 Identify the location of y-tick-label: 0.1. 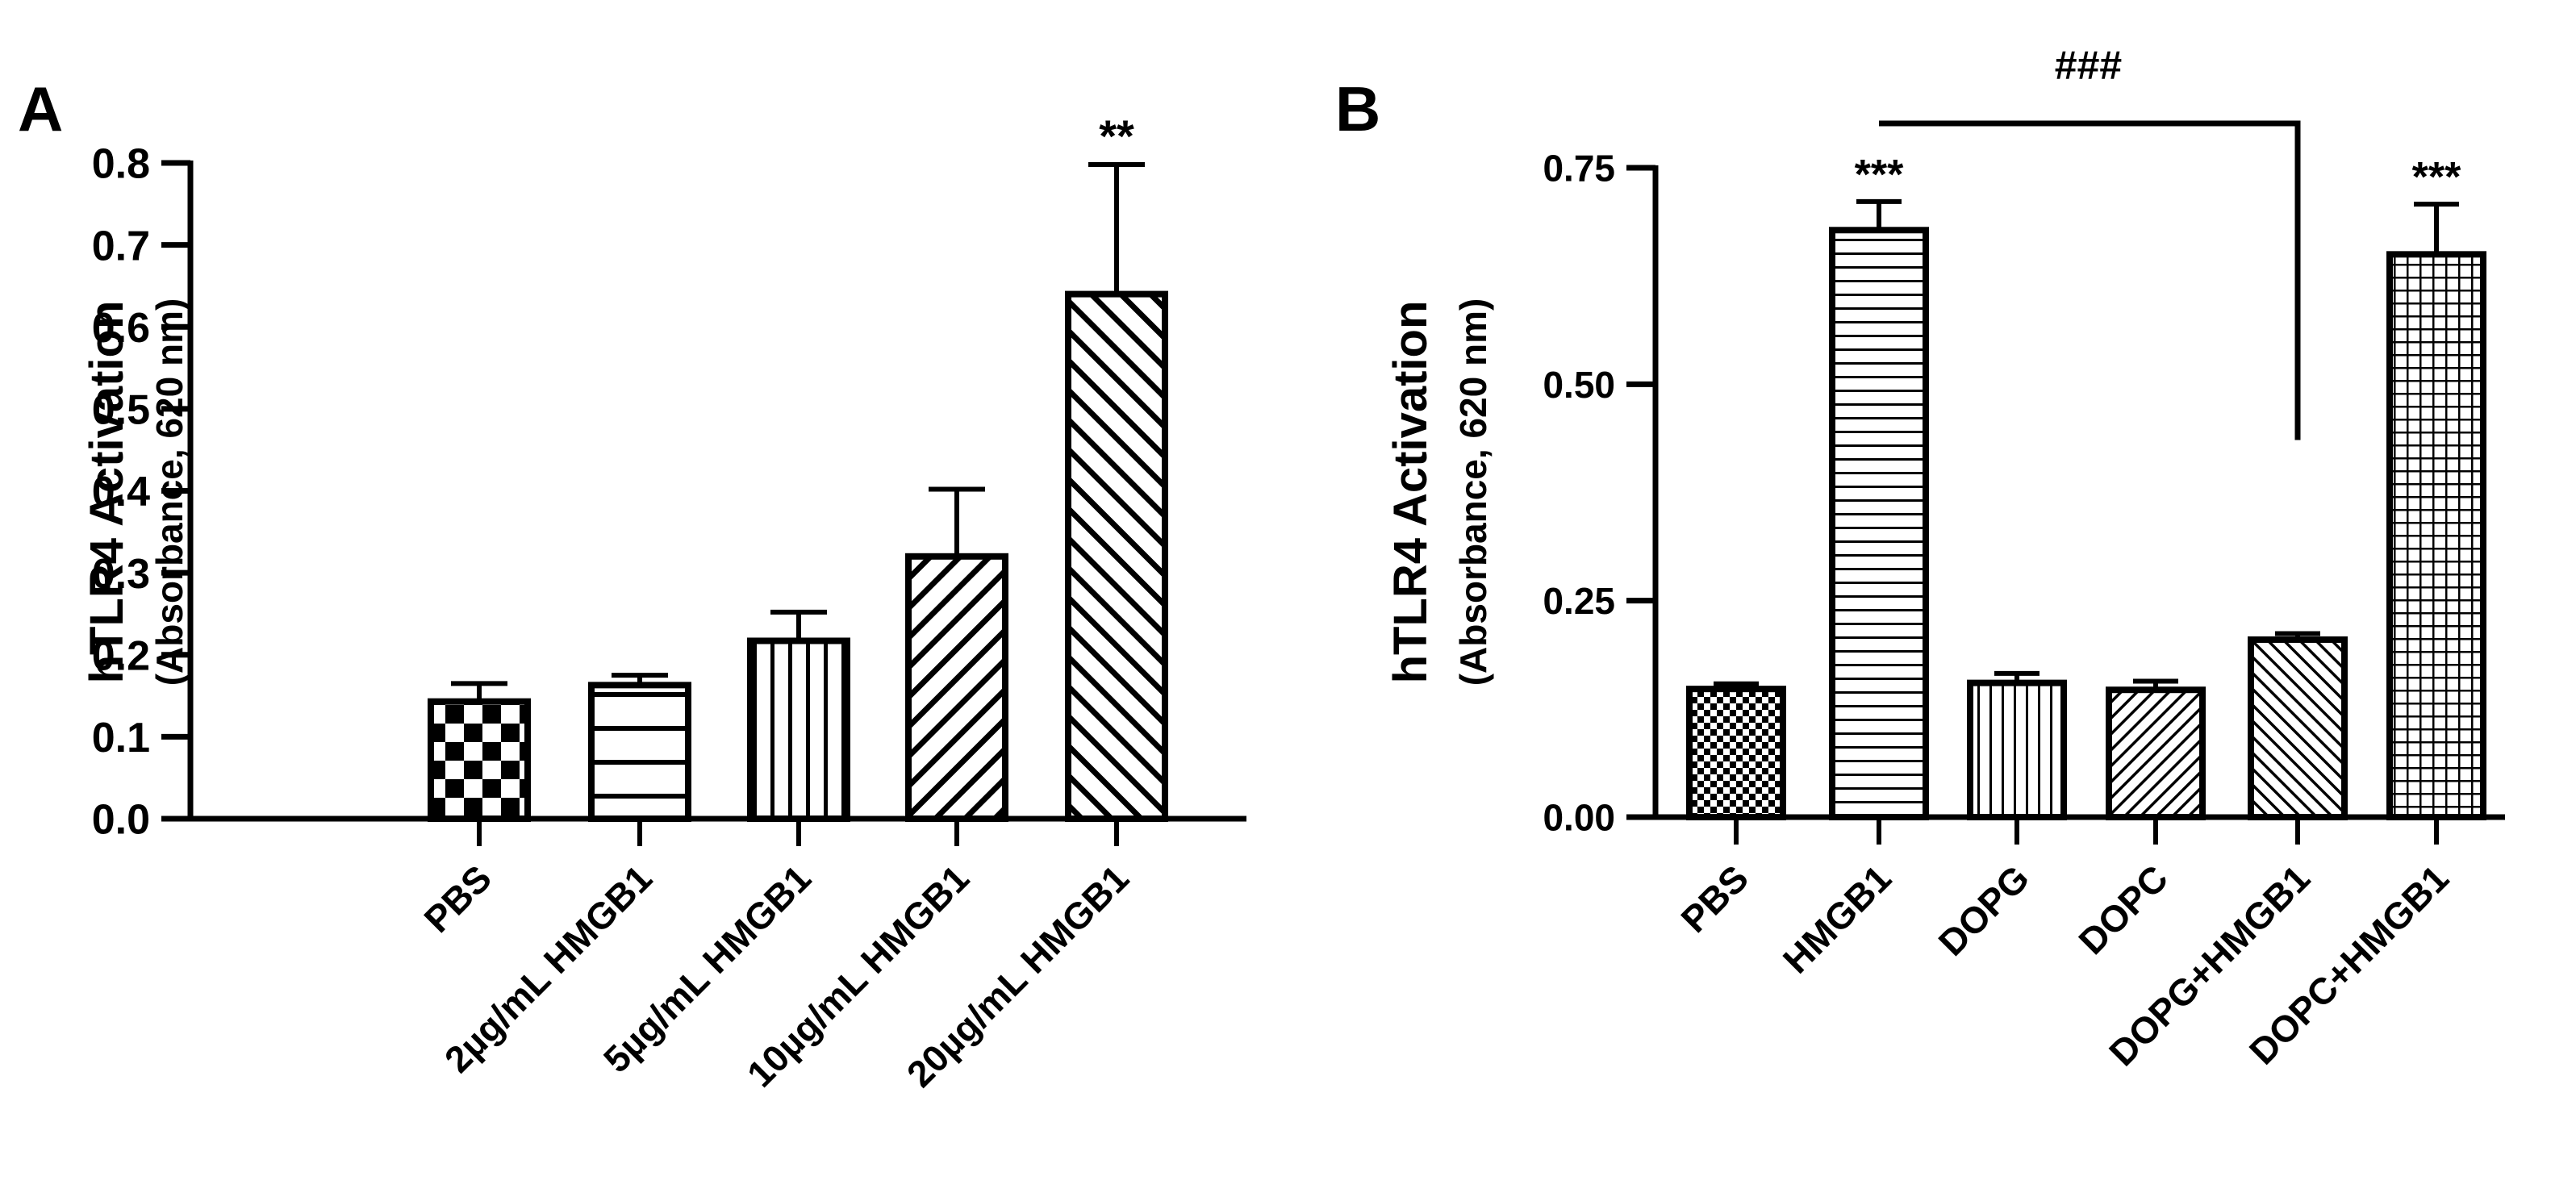
(121, 738).